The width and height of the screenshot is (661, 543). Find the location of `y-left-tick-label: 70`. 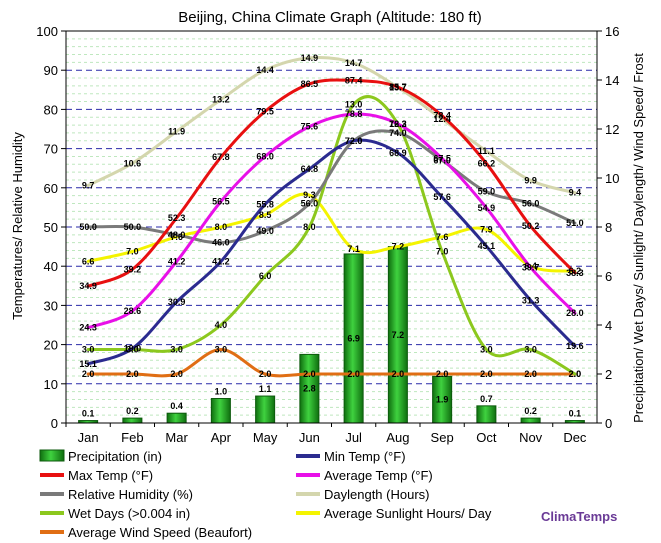

y-left-tick-label: 70 is located at coordinates (51, 149).